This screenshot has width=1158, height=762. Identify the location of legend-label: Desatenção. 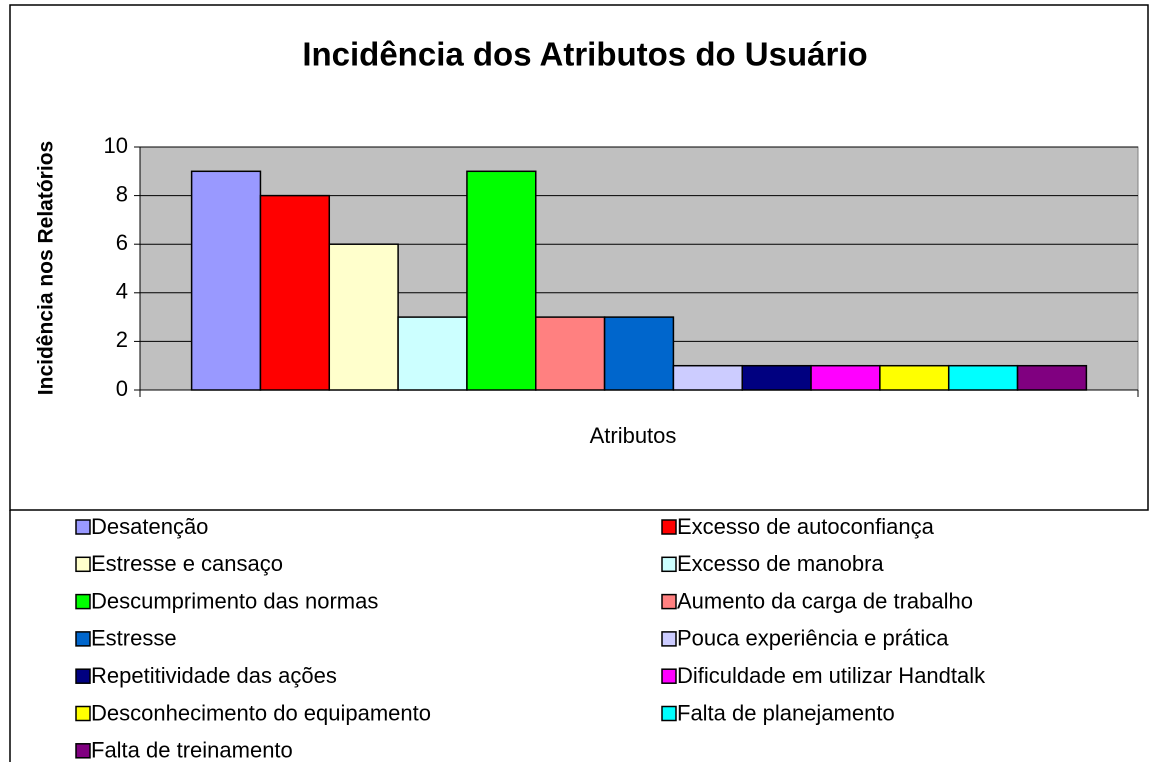
(149, 526).